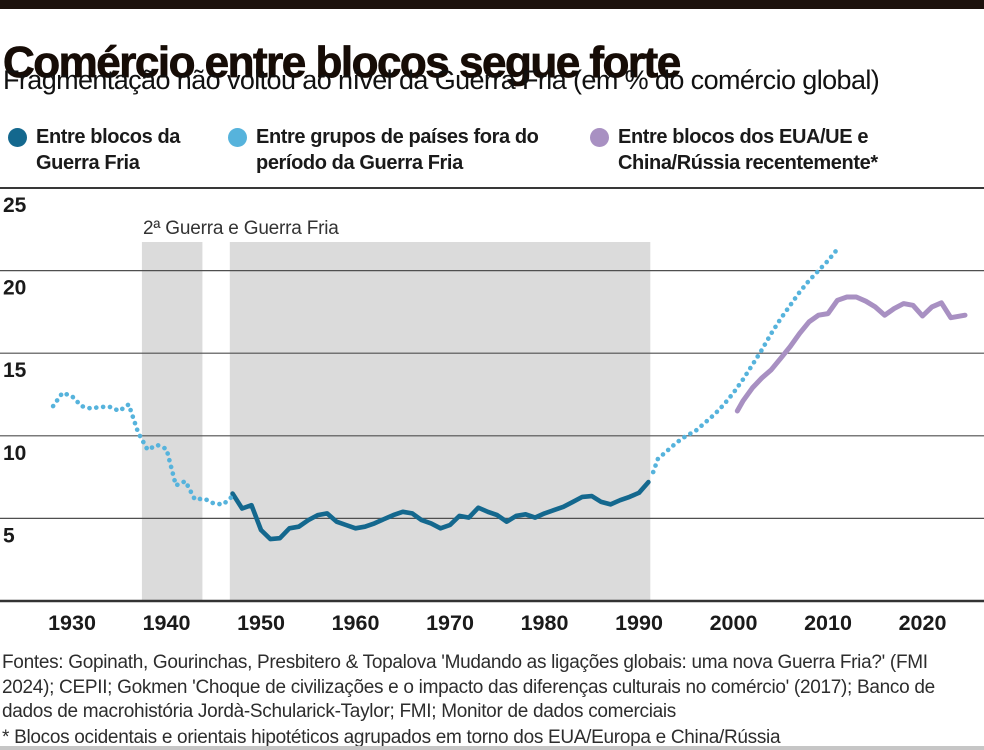 Image resolution: width=984 pixels, height=750 pixels. I want to click on x-tick-label-1950: 1950, so click(261, 623).